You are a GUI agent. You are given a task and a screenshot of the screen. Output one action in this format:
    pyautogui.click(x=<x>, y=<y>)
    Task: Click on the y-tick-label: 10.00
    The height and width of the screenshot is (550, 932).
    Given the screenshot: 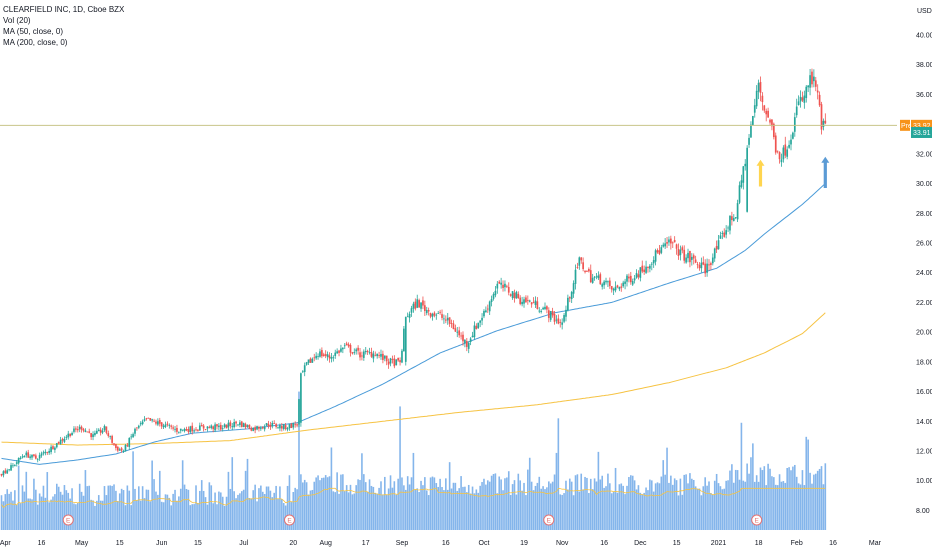 What is the action you would take?
    pyautogui.click(x=924, y=481)
    